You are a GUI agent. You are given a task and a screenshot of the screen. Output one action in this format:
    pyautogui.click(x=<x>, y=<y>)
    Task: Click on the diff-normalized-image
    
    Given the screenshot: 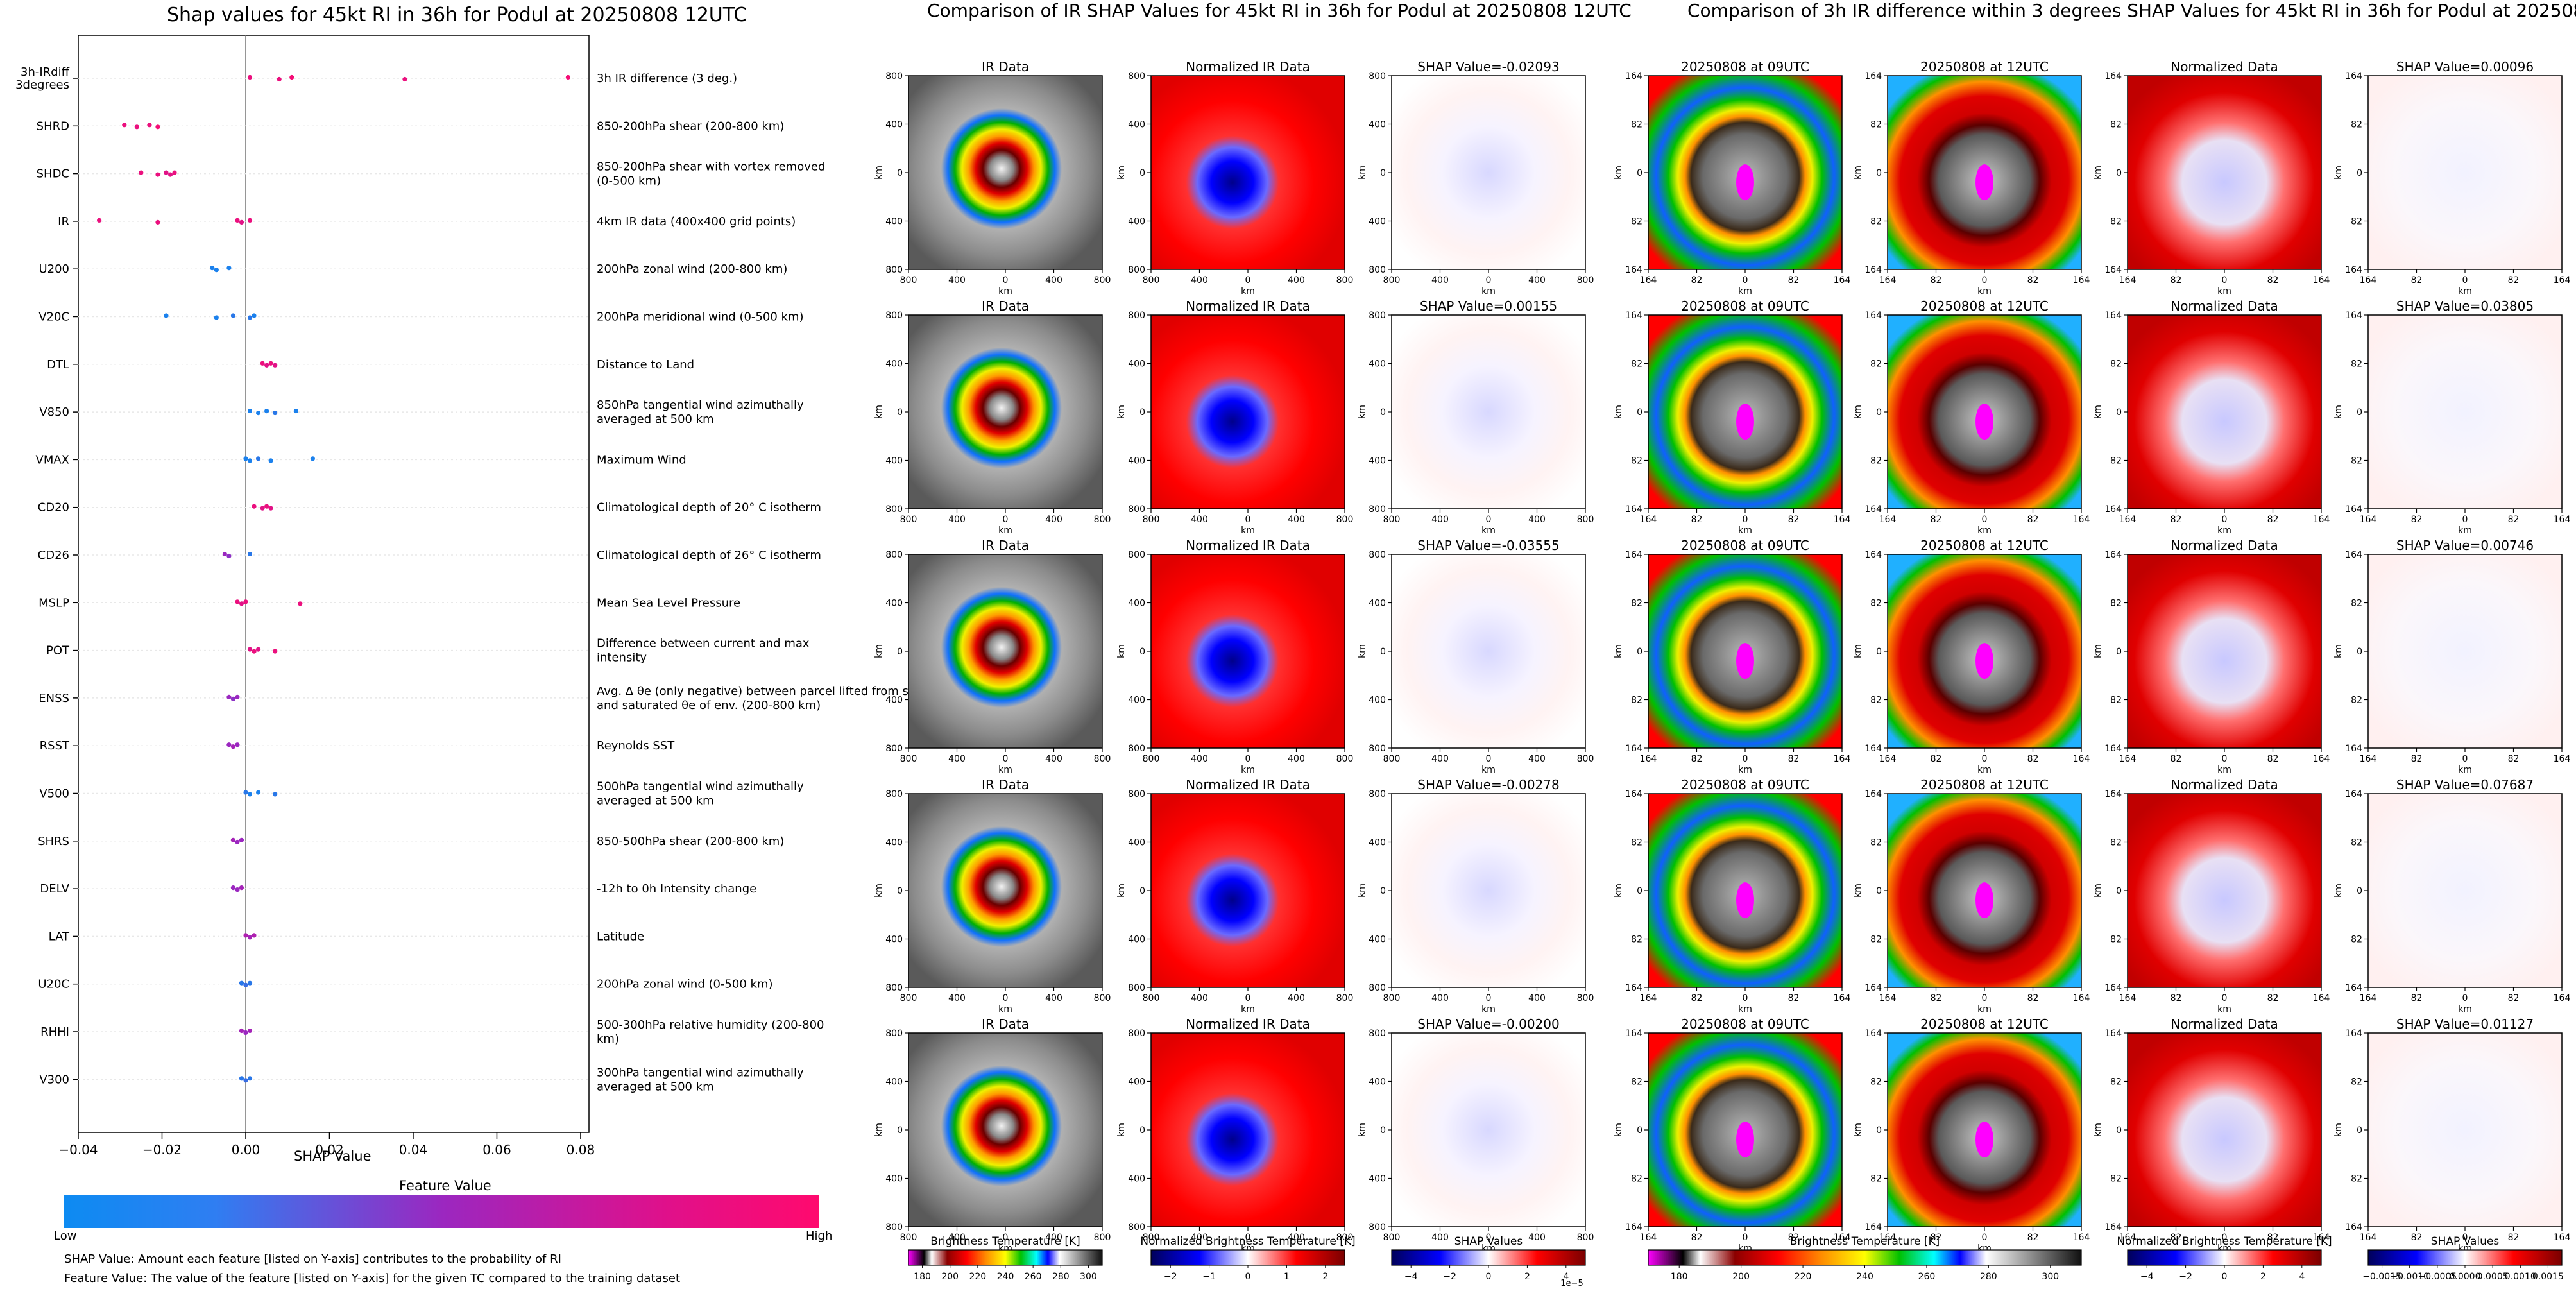 What is the action you would take?
    pyautogui.click(x=2224, y=651)
    